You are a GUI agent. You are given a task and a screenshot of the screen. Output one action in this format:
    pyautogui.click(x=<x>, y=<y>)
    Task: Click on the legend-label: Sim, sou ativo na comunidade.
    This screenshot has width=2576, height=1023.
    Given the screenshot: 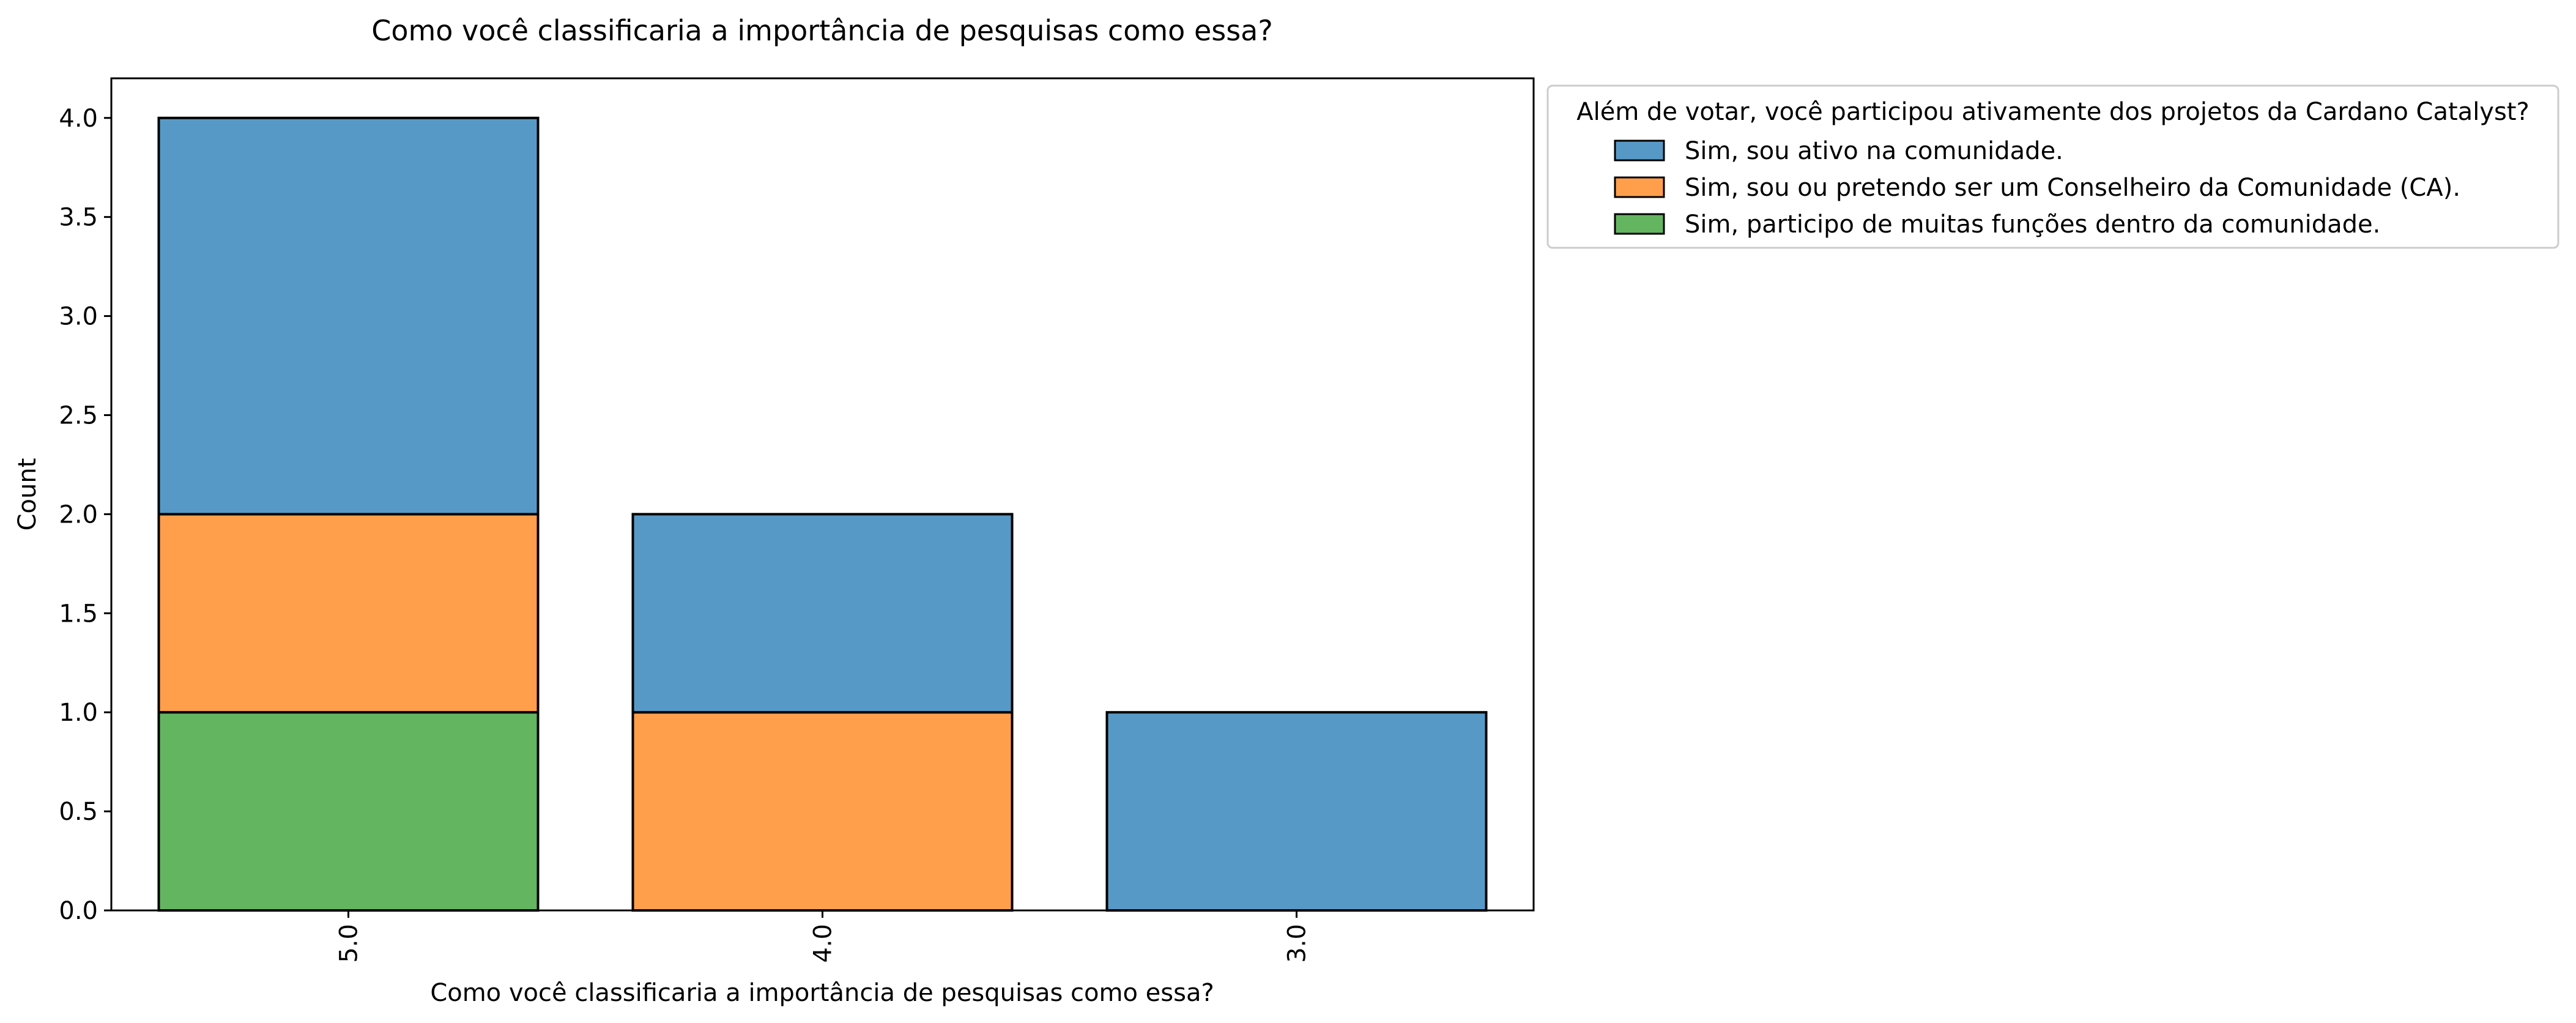 What is the action you would take?
    pyautogui.click(x=1874, y=151)
    